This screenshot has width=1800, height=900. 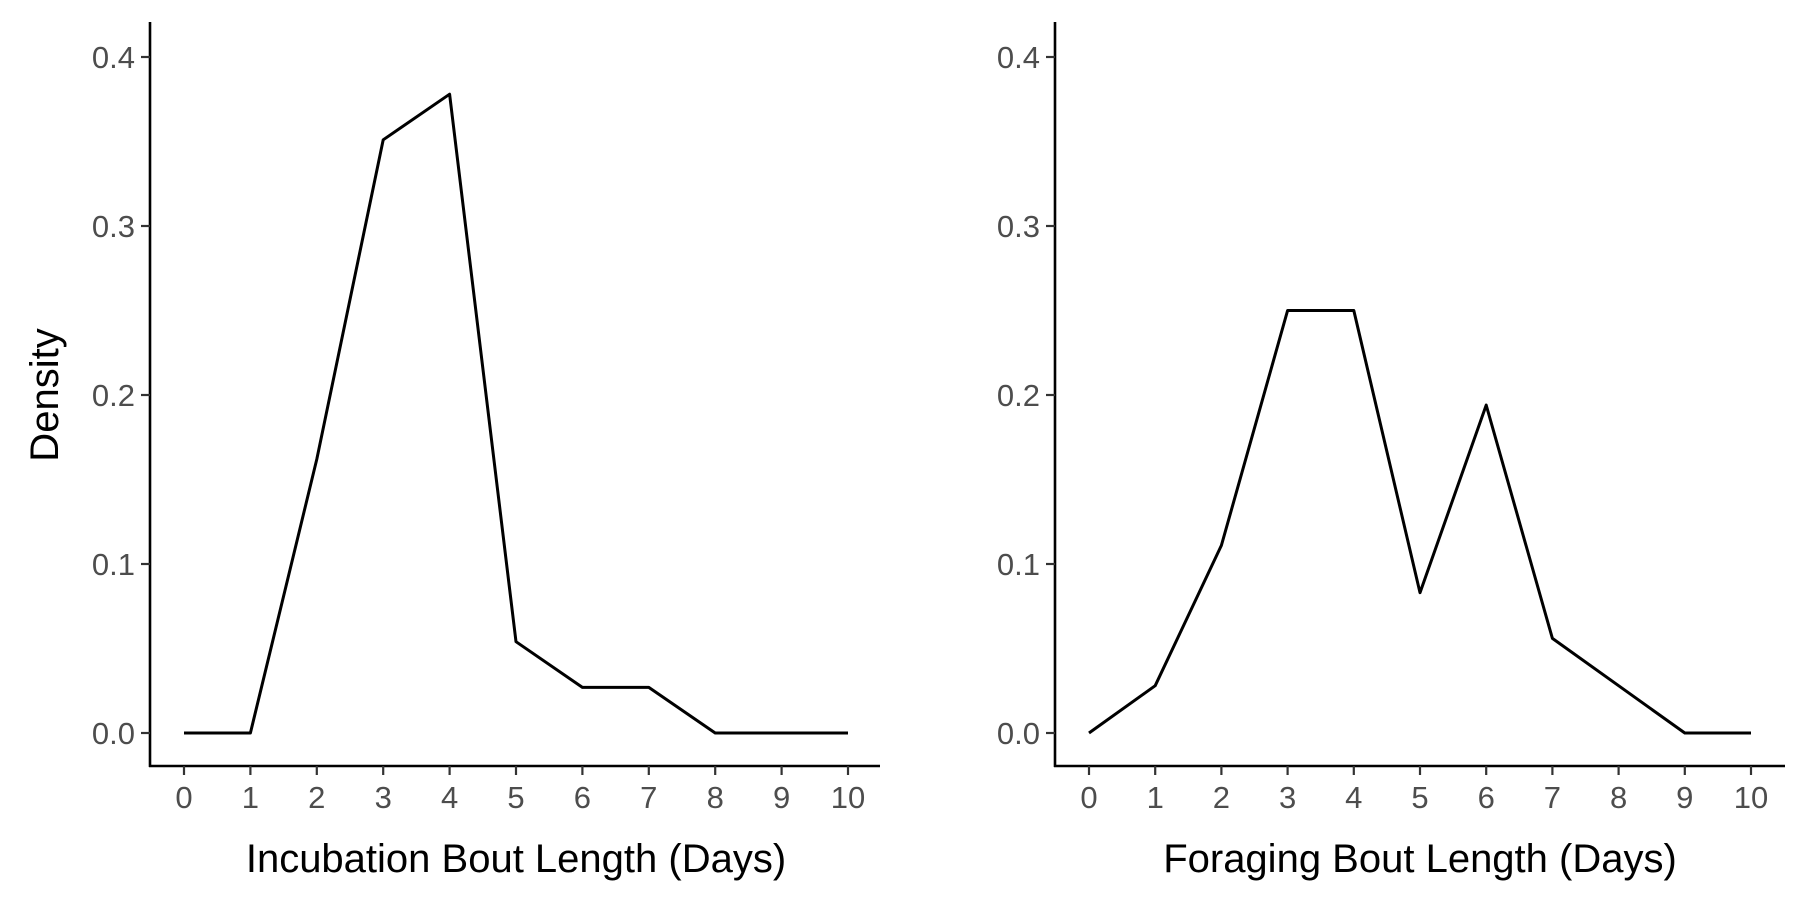 I want to click on x-axis-title: Incubation Bout Length (Days), so click(x=516, y=859).